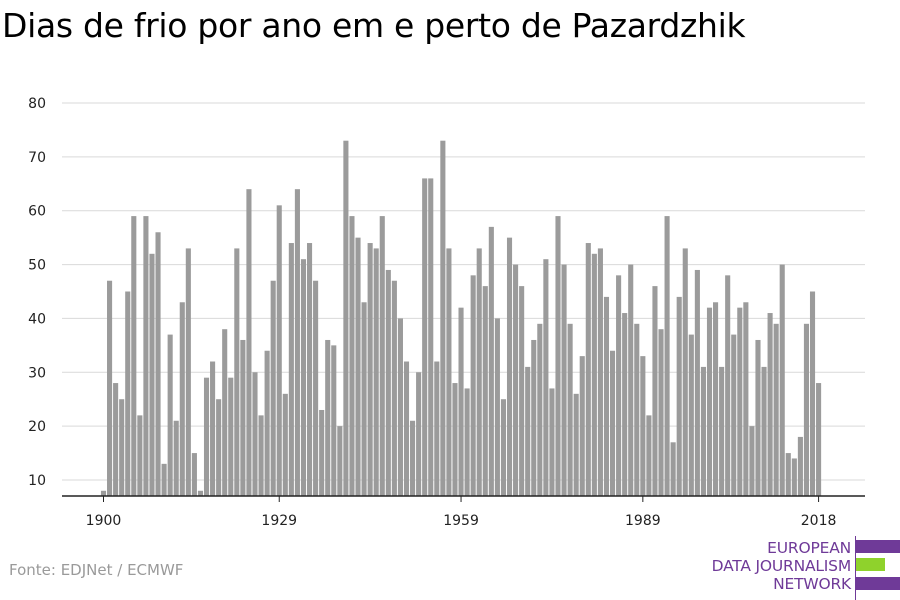  Describe the element at coordinates (279, 521) in the screenshot. I see `x-tick-label: 1929` at that location.